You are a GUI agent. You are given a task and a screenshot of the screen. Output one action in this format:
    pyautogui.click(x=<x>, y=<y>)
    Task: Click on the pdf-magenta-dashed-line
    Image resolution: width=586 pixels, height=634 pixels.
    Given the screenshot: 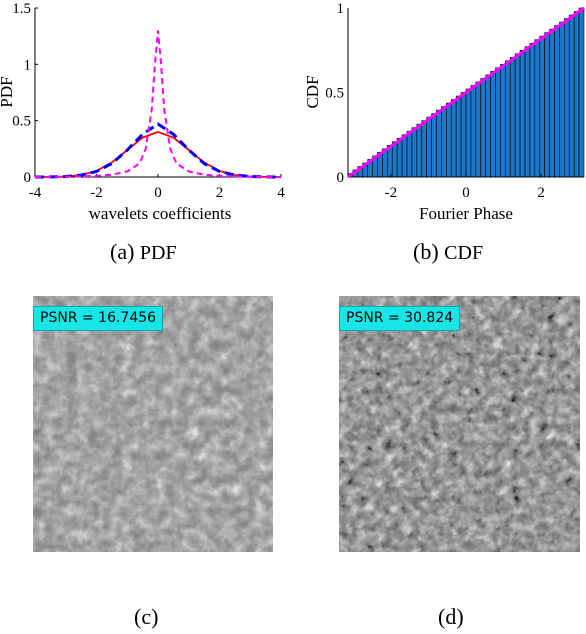 What is the action you would take?
    pyautogui.click(x=158, y=104)
    